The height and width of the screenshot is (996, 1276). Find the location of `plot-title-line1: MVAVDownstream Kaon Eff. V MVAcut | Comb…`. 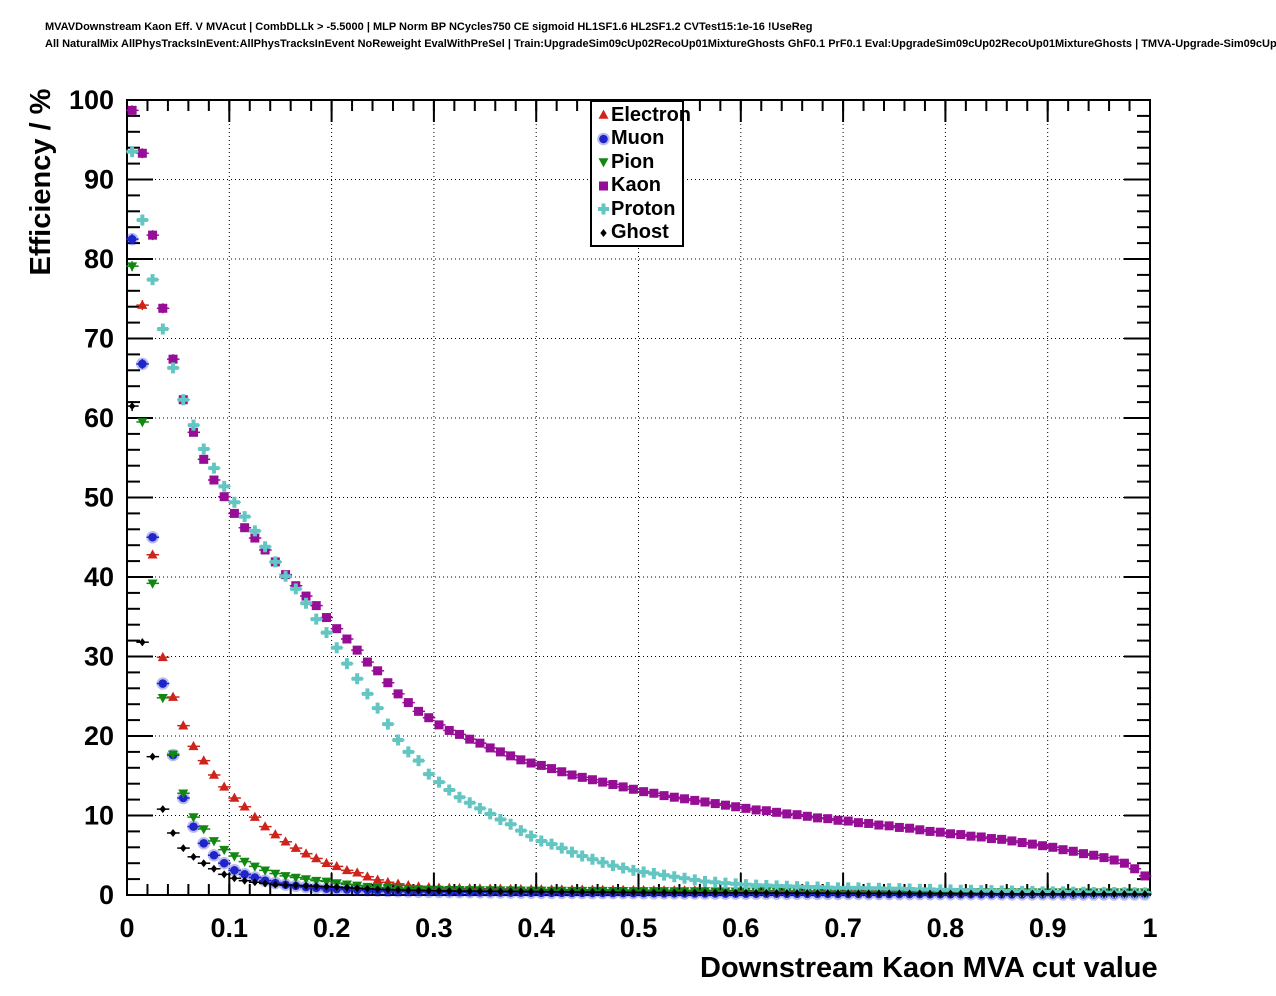

plot-title-line1: MVAVDownstream Kaon Eff. V MVAcut | Comb… is located at coordinates (429, 27).